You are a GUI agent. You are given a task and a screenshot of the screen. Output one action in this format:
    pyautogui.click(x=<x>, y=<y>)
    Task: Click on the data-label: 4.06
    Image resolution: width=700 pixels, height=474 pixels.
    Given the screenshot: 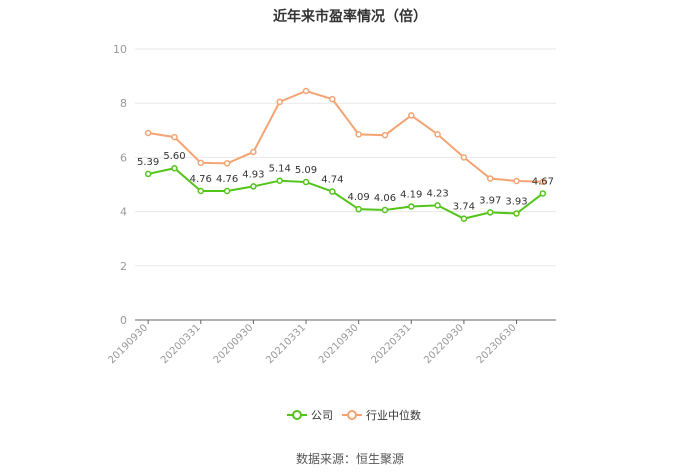 What is the action you would take?
    pyautogui.click(x=385, y=198)
    